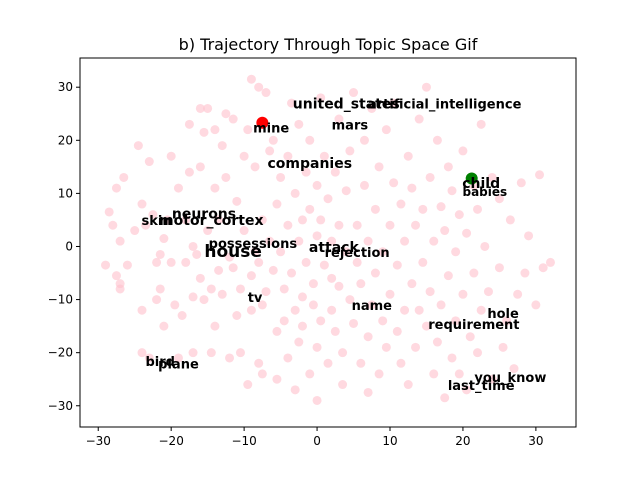 The width and height of the screenshot is (640, 480). Describe the element at coordinates (69, 246) in the screenshot. I see `y-tick-label: 0` at that location.